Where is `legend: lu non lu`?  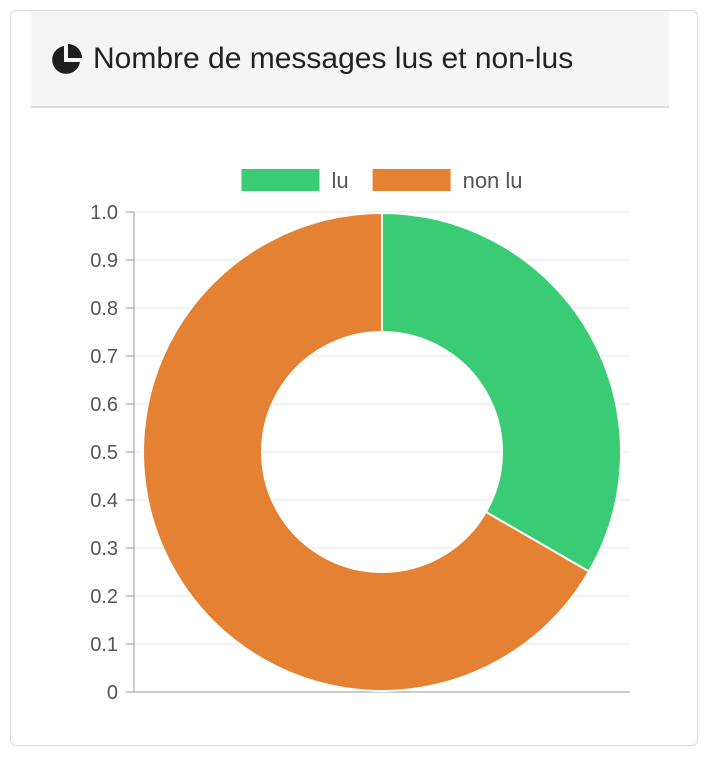
legend: lu non lu is located at coordinates (382, 180).